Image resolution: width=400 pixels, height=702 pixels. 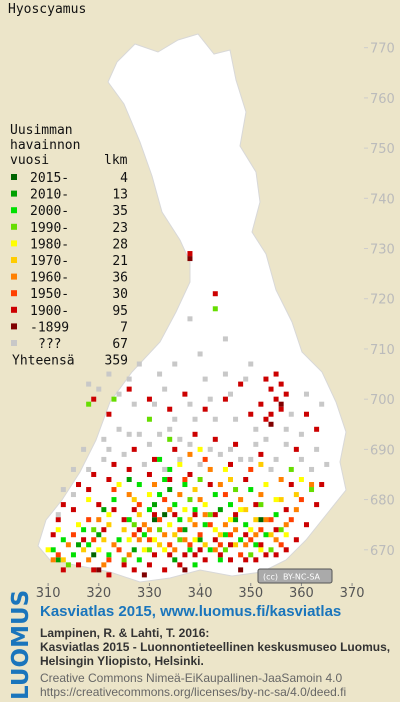 I want to click on legend-label: 2000-, so click(x=49, y=211).